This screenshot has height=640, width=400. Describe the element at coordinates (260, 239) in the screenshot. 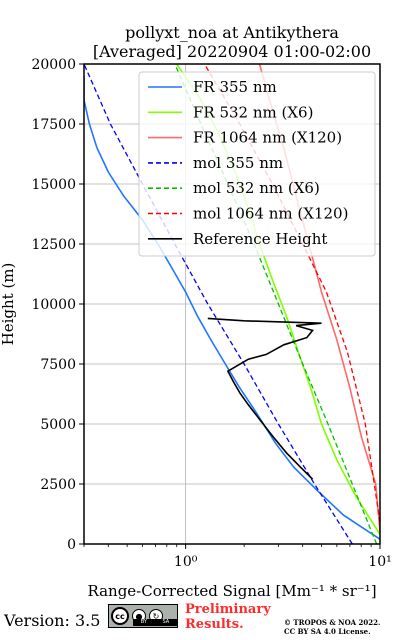

I see `legend-label-6: Reference Height` at that location.